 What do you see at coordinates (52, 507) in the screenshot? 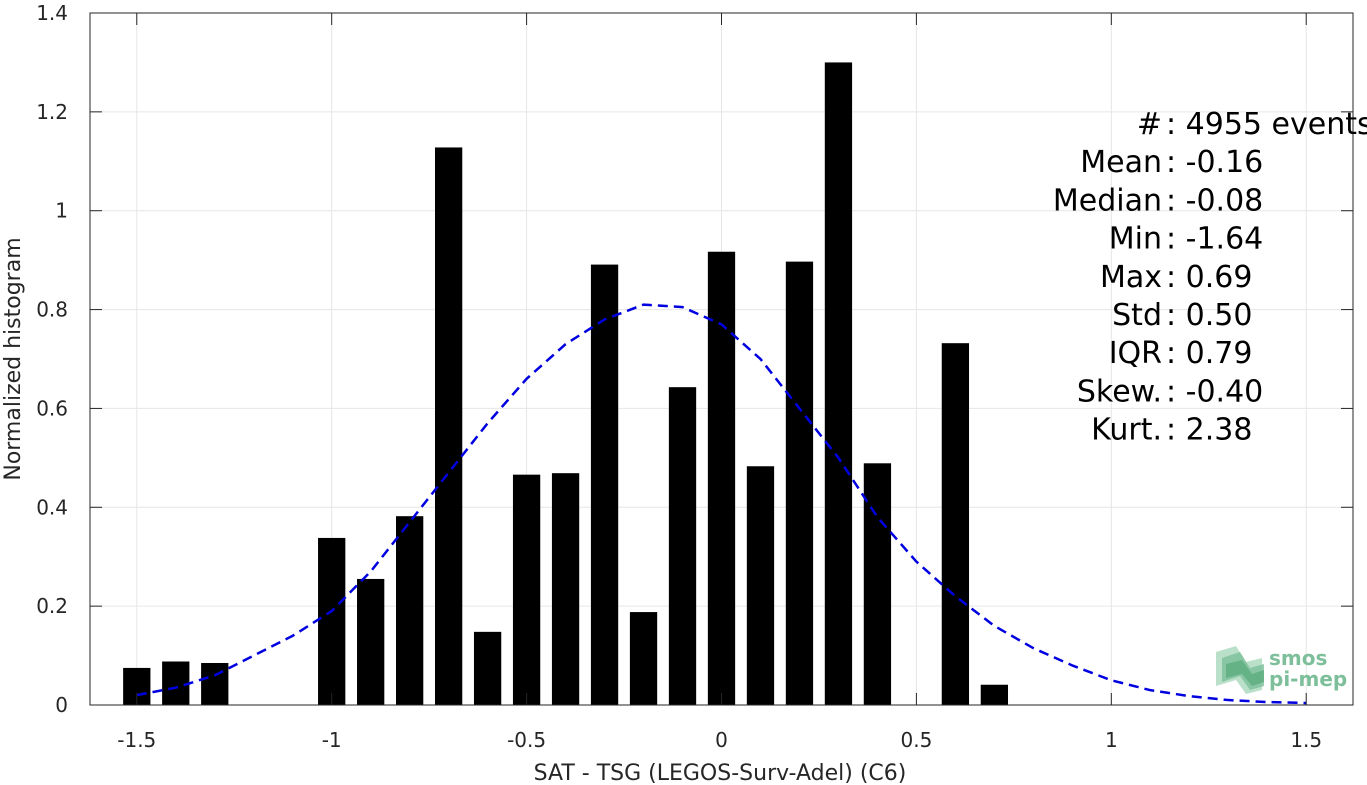
I see `y-tick-label-2: 0.4` at bounding box center [52, 507].